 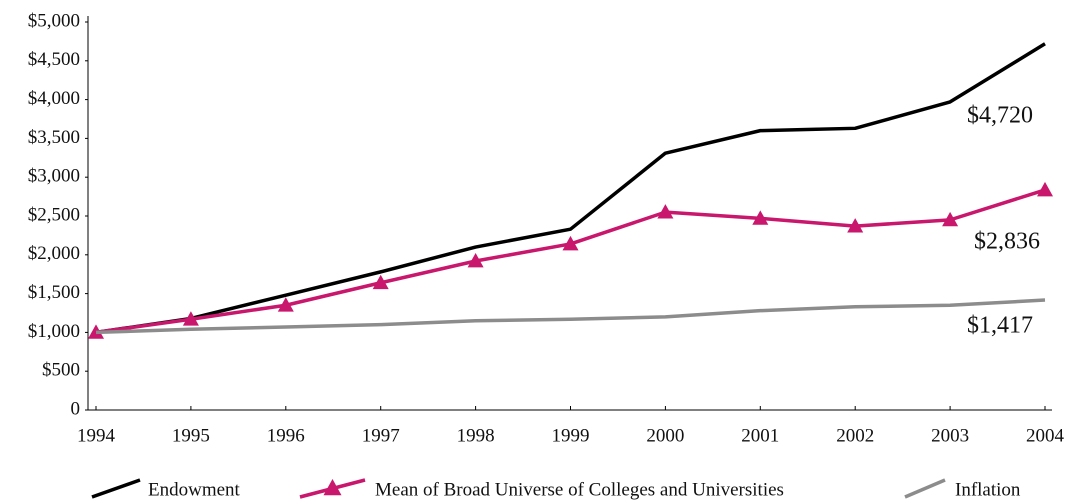 What do you see at coordinates (286, 435) in the screenshot?
I see `x-tick-label: 1996` at bounding box center [286, 435].